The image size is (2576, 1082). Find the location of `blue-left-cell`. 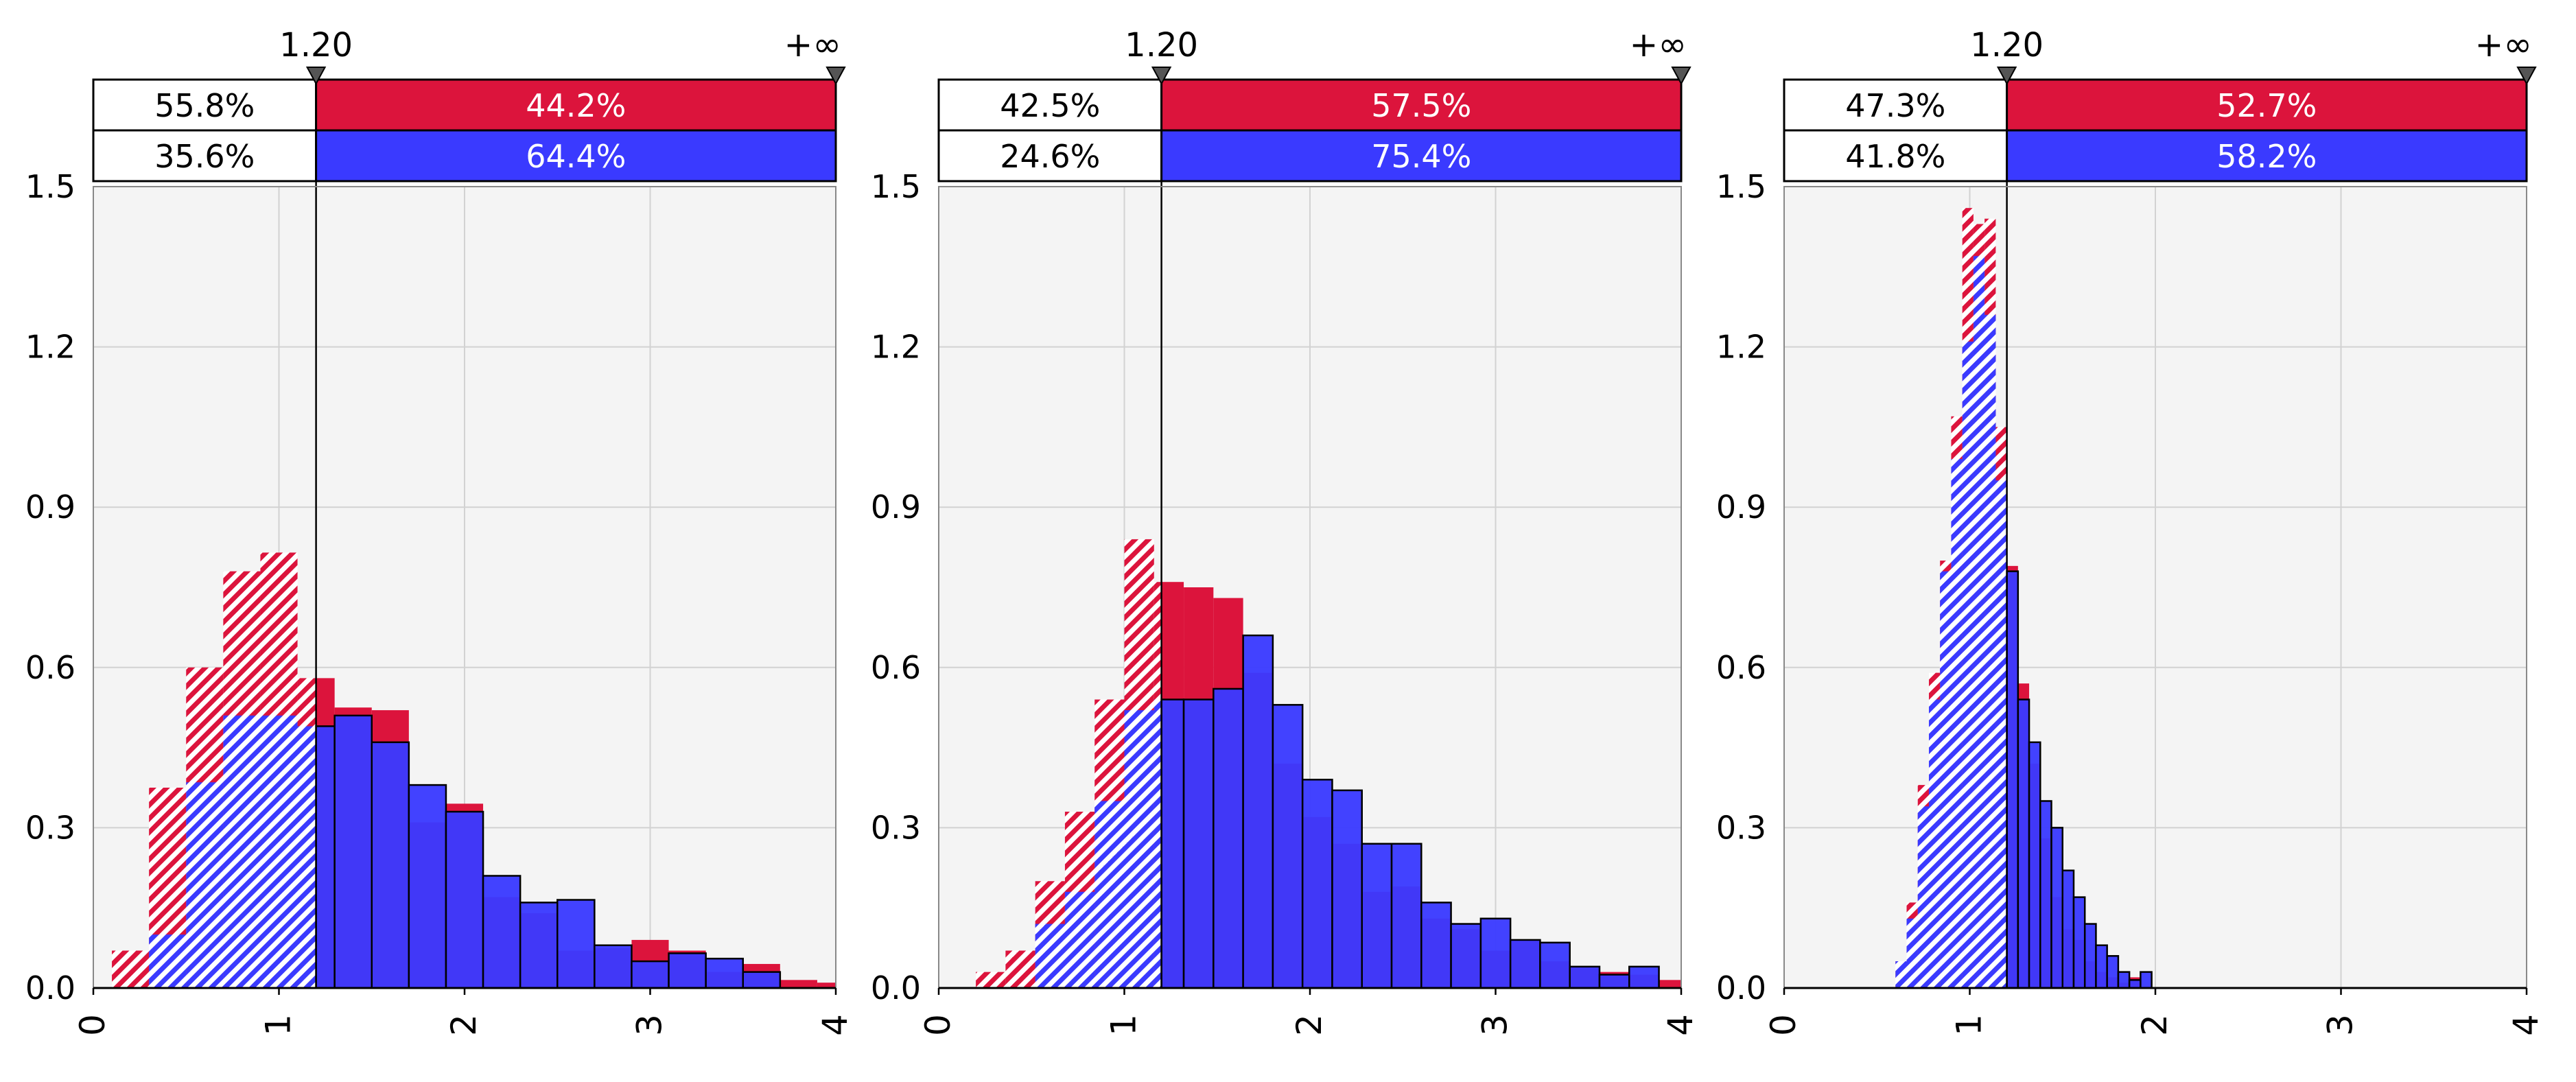

blue-left-cell is located at coordinates (205, 156).